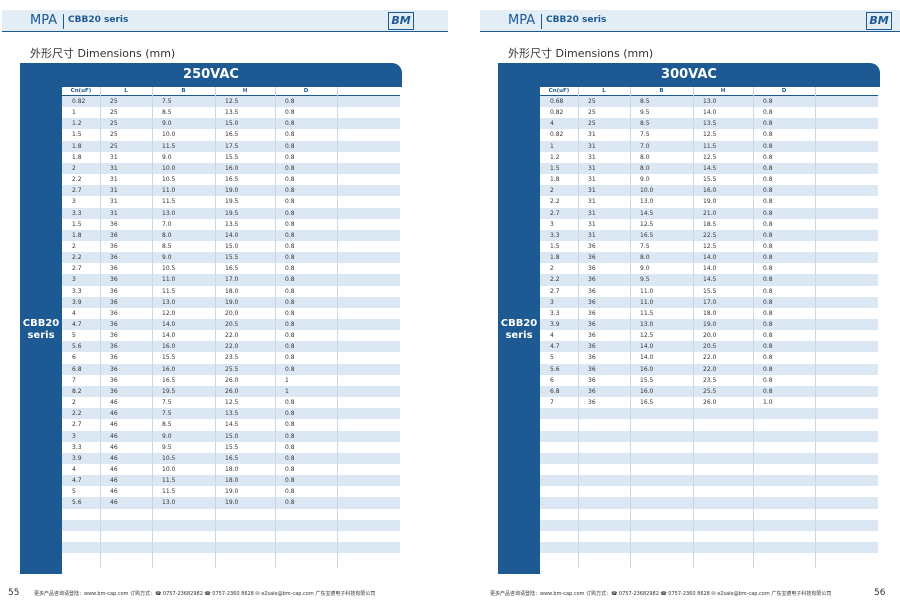  I want to click on cell: 18.0, so click(710, 313).